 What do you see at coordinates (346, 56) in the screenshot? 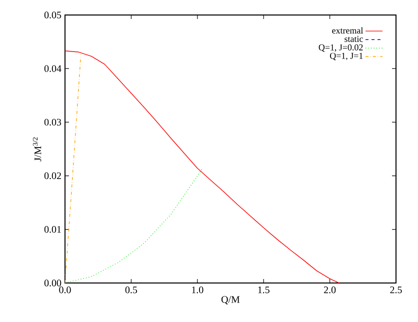
I see `legend-label: Q=1, J=1` at bounding box center [346, 56].